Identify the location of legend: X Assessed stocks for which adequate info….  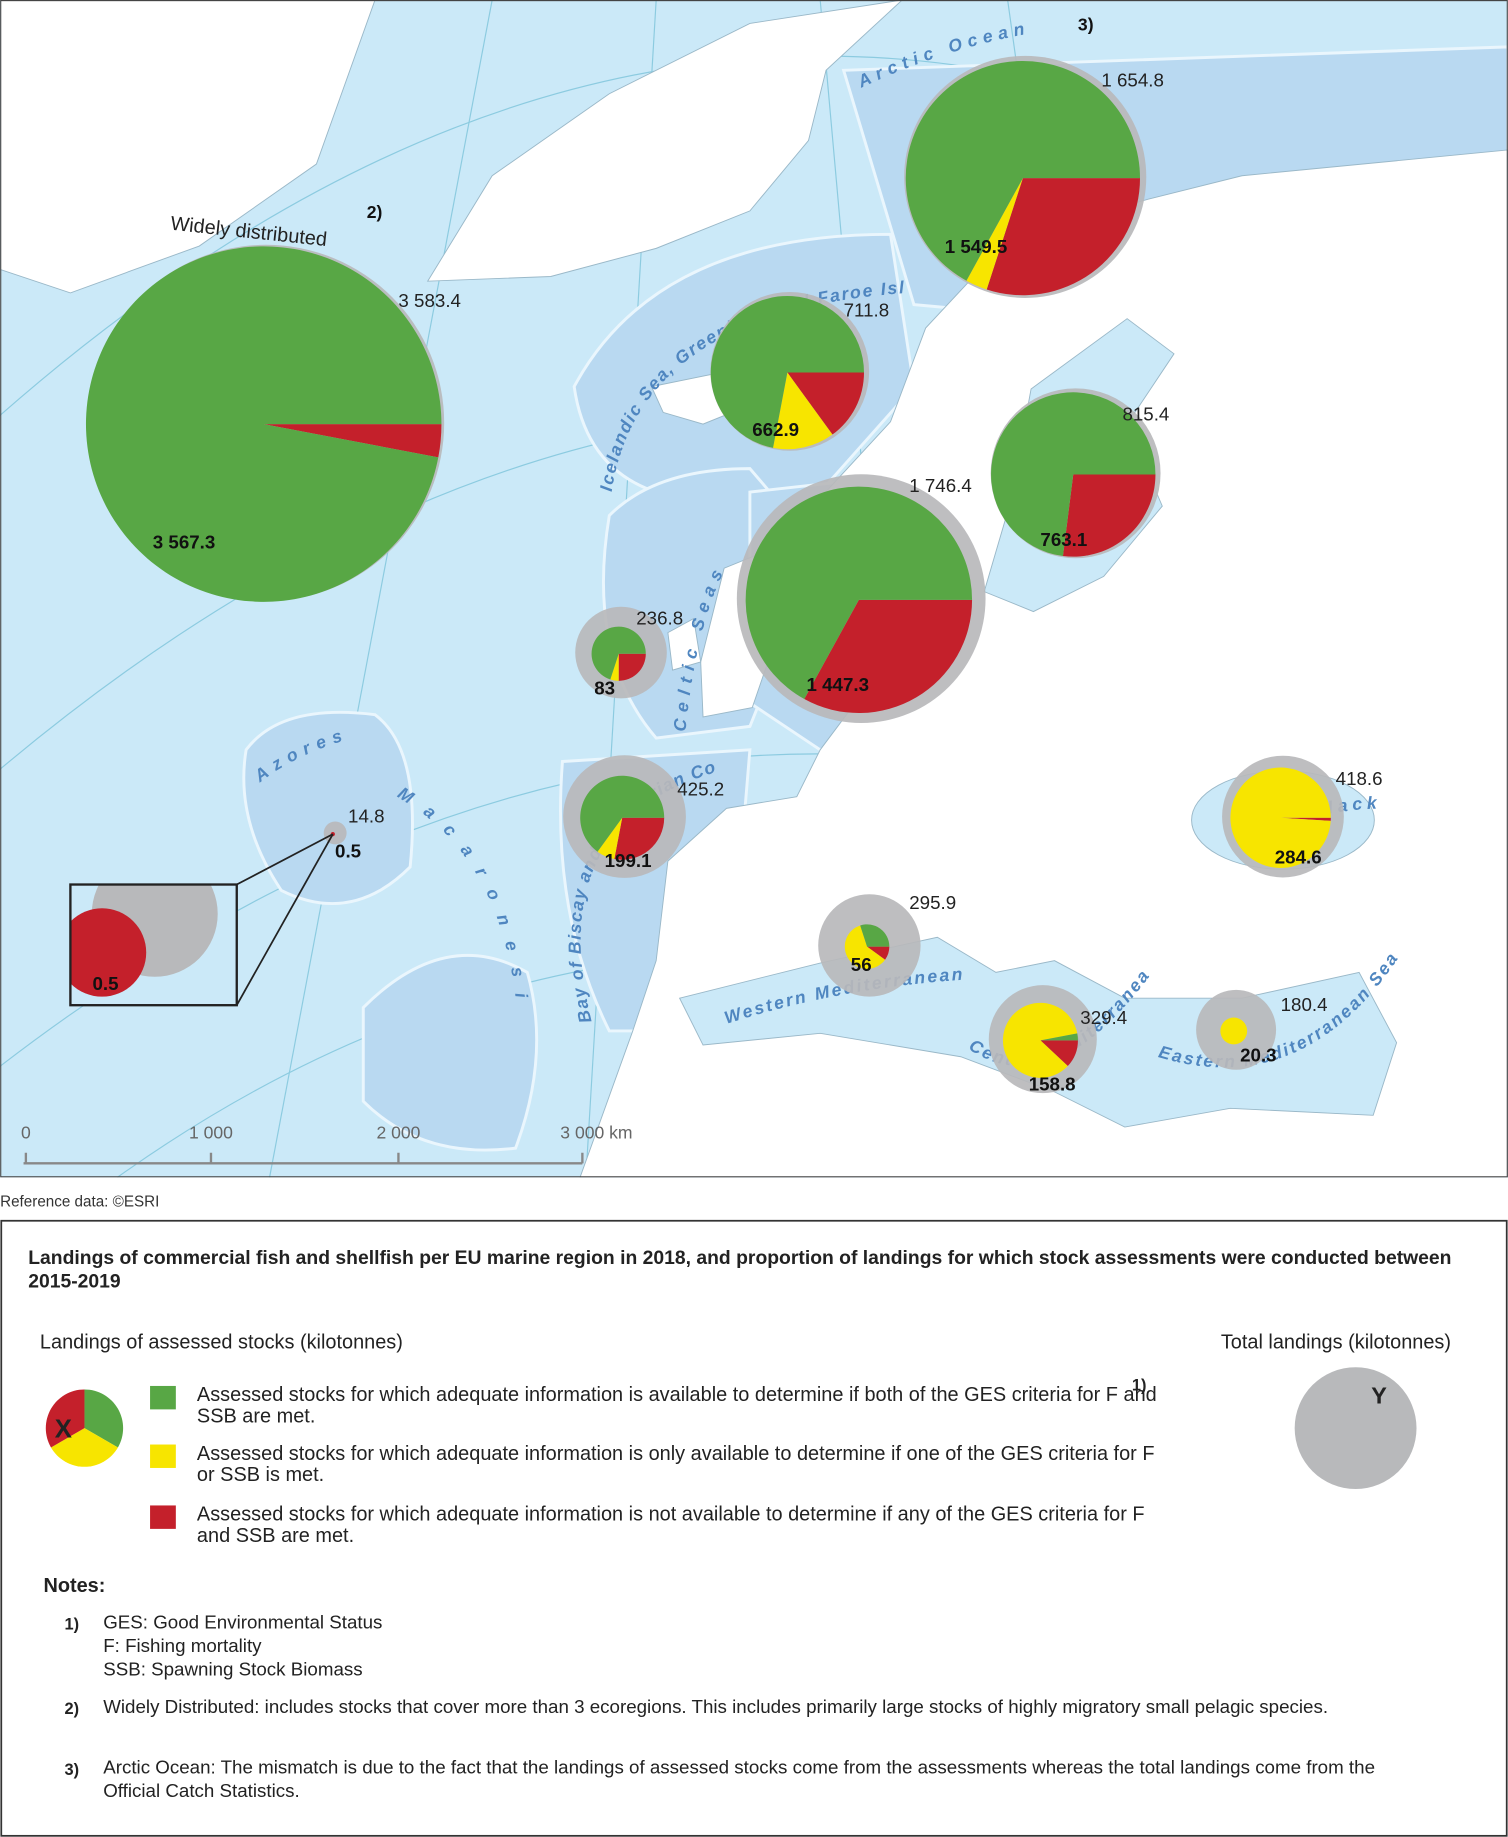
(601, 1465).